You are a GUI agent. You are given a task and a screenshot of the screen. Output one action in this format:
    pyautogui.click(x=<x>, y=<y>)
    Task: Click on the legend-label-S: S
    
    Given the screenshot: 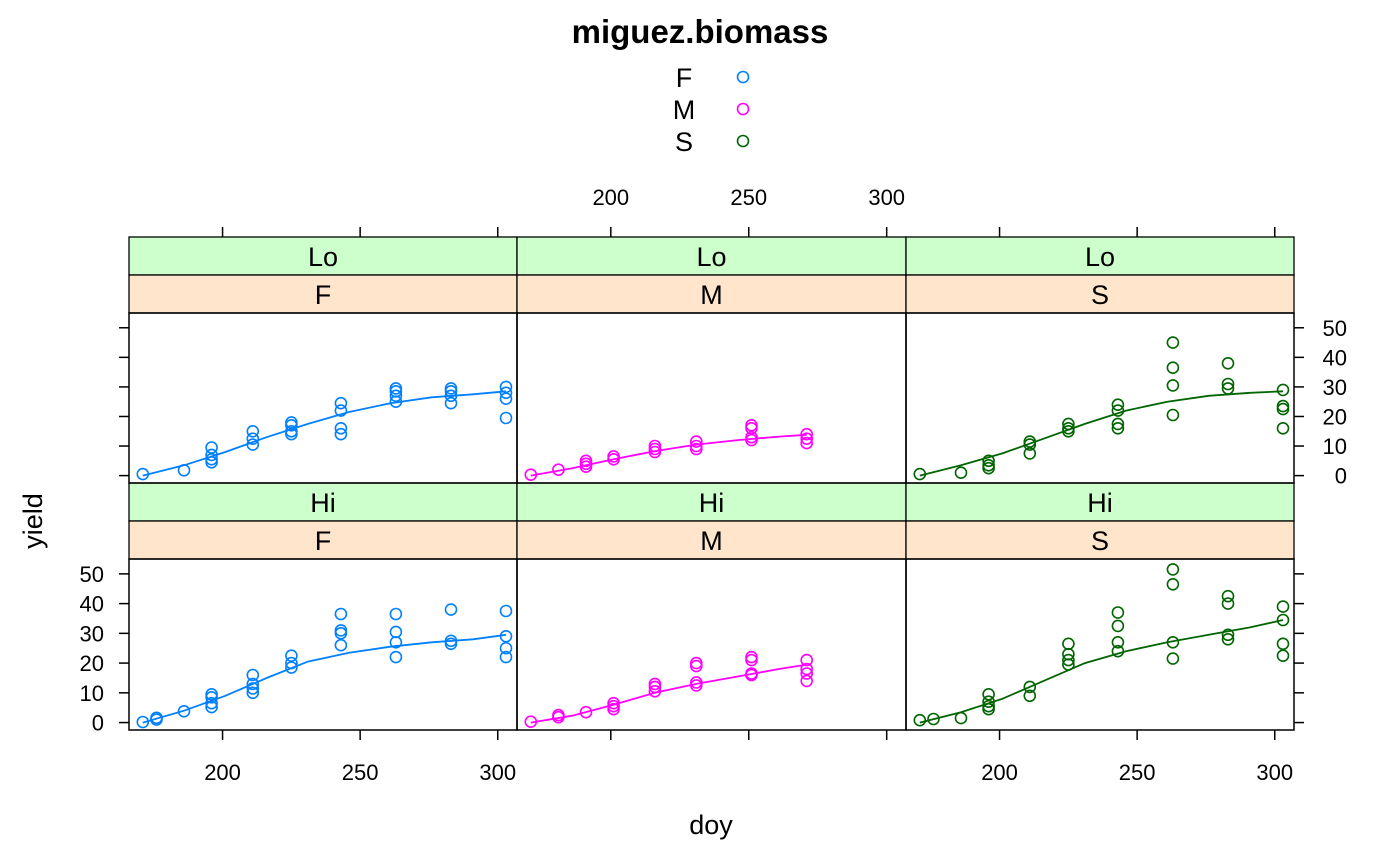 What is the action you would take?
    pyautogui.click(x=684, y=142)
    